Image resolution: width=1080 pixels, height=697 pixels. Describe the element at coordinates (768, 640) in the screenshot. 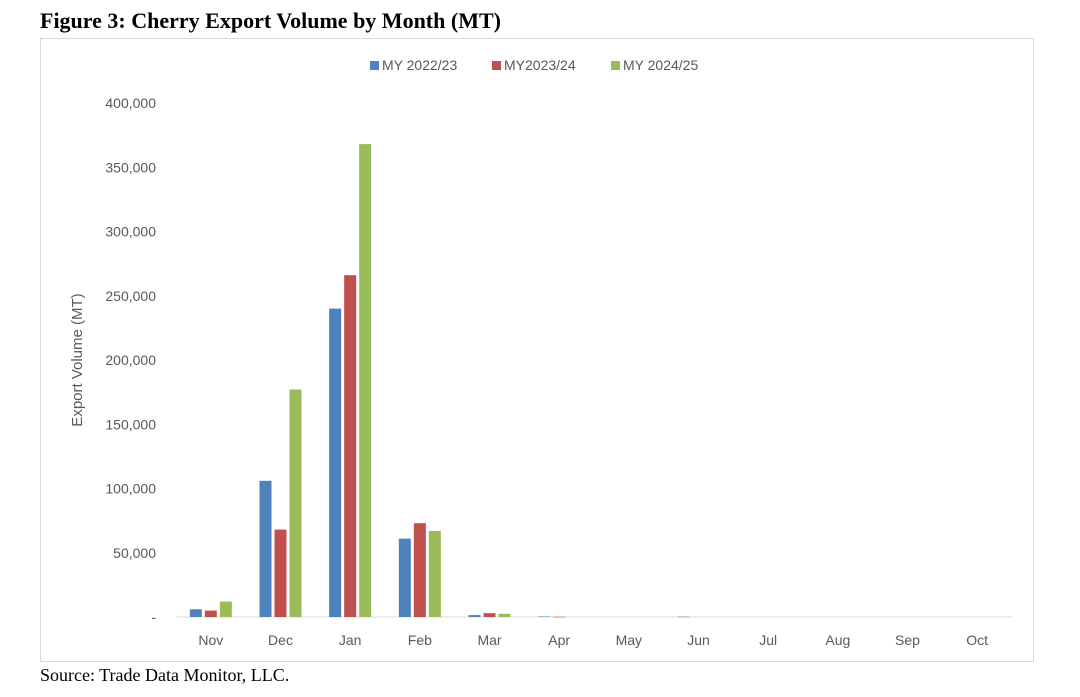

I see `x-tick-label: Jul` at that location.